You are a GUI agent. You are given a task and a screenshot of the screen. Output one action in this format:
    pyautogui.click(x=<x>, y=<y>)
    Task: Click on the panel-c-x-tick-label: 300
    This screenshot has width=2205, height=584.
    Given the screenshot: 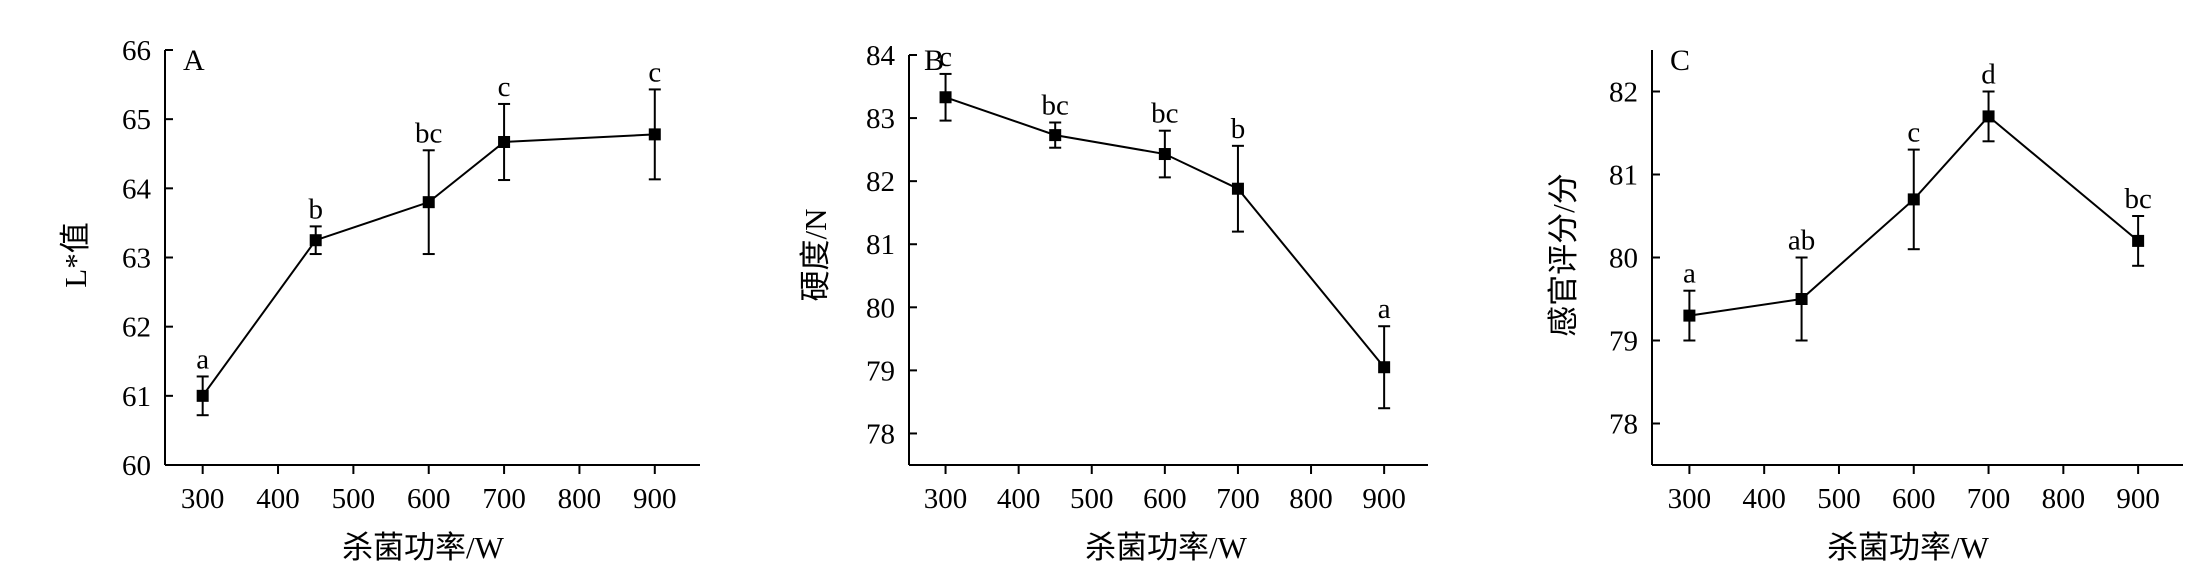 What is the action you would take?
    pyautogui.click(x=1690, y=499)
    